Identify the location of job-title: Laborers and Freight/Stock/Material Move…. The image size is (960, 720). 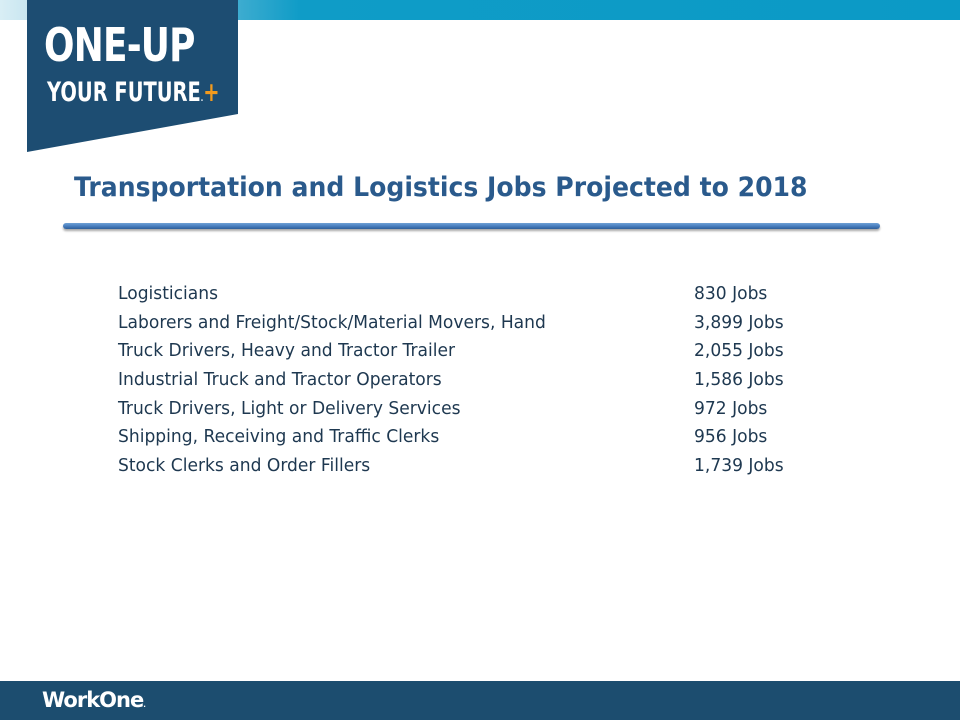
(332, 322).